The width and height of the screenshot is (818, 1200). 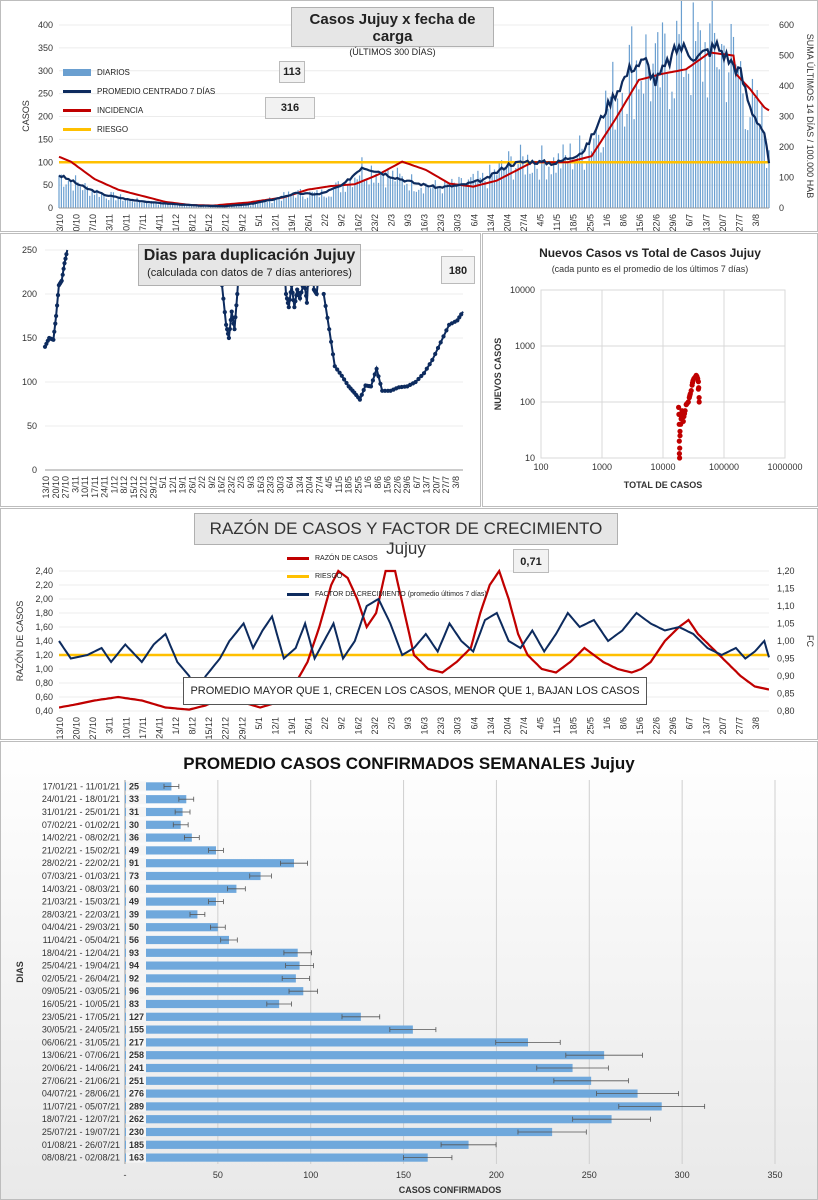 I want to click on y2-tick-label: 100, so click(x=786, y=178).